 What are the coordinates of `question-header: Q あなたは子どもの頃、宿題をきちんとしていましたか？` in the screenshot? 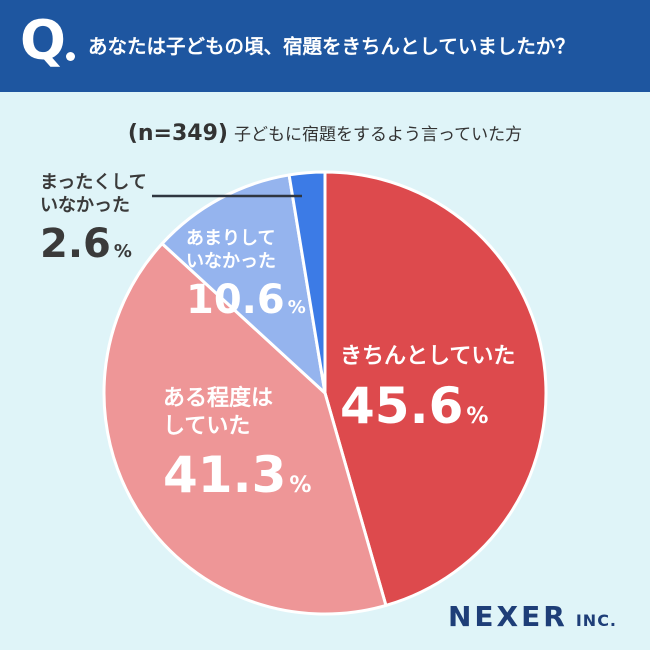 It's located at (325, 46).